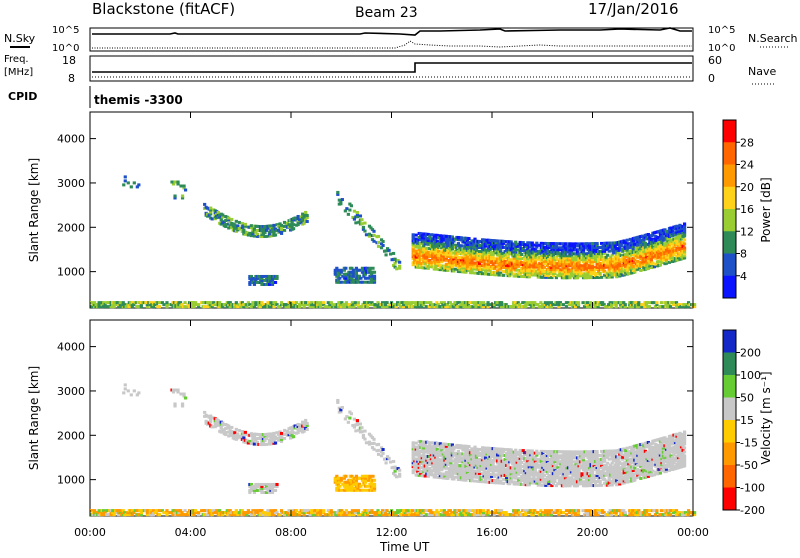 The width and height of the screenshot is (800, 558). Describe the element at coordinates (386, 13) in the screenshot. I see `beam-label: Beam 23` at that location.